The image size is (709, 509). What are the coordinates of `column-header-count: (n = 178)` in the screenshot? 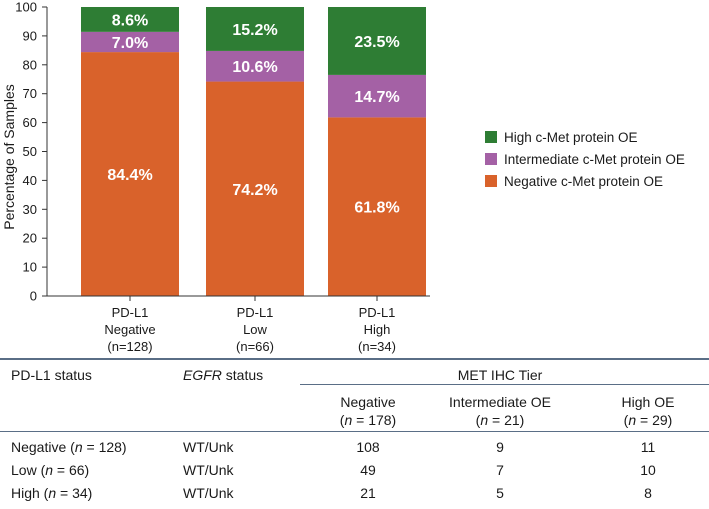 It's located at (368, 420).